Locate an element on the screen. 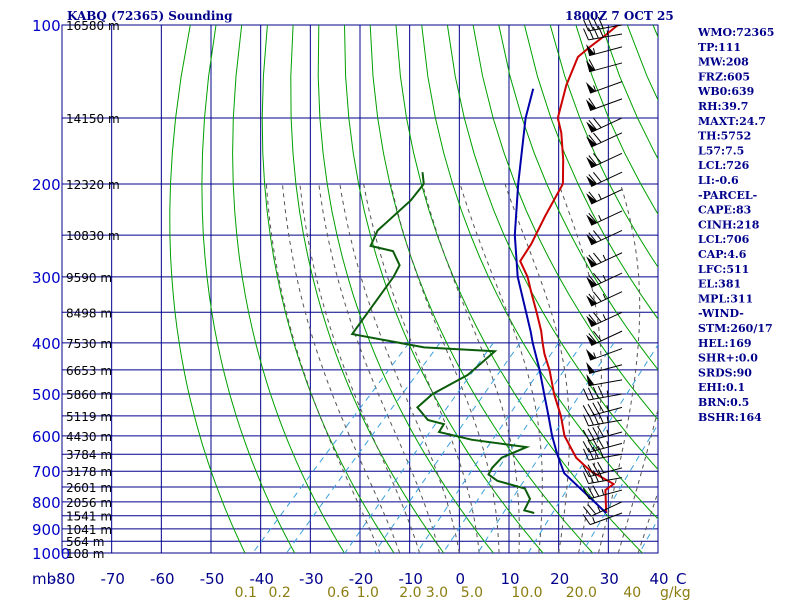  height-label: 9590 m is located at coordinates (89, 278).